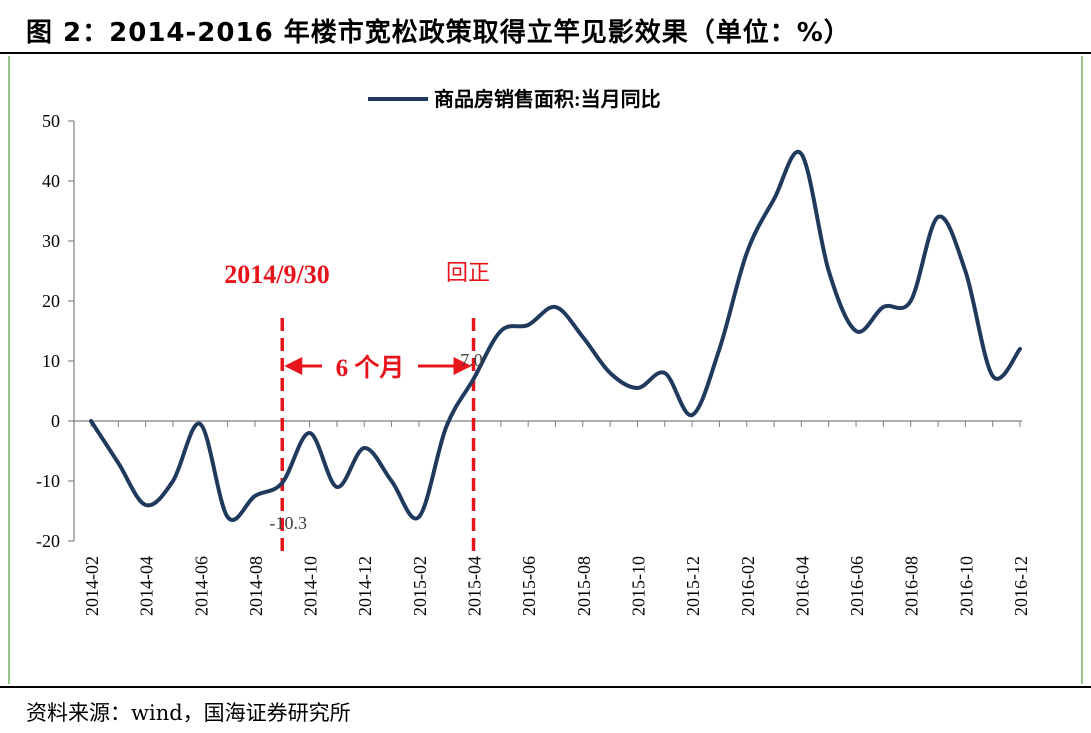 This screenshot has width=1091, height=733. Describe the element at coordinates (365, 586) in the screenshot. I see `x-tick-label: 2014-12` at that location.